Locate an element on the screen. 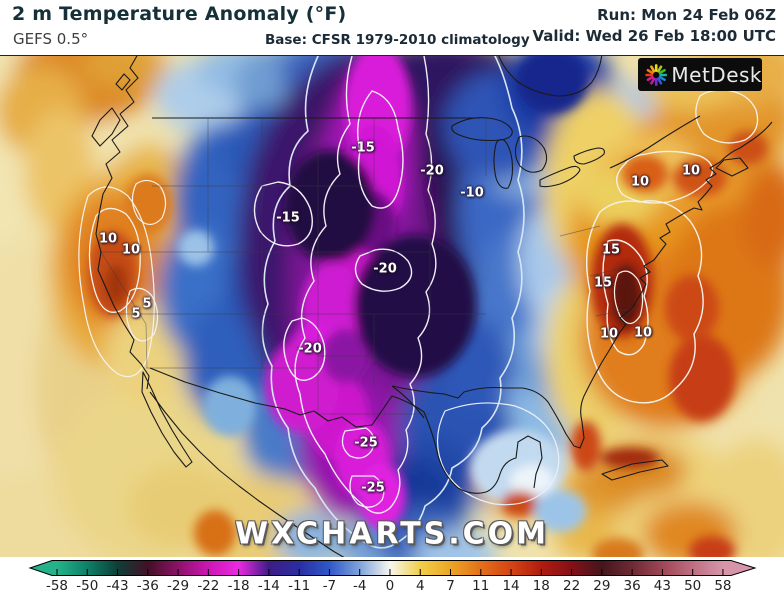 Image resolution: width=784 pixels, height=600 pixels. colorbar-tick-label: -50 is located at coordinates (87, 586).